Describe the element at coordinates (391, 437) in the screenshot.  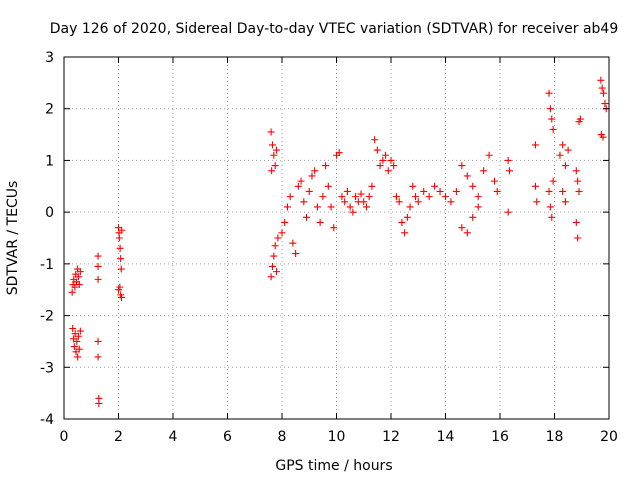
I see `x-tick-label: 12` at that location.